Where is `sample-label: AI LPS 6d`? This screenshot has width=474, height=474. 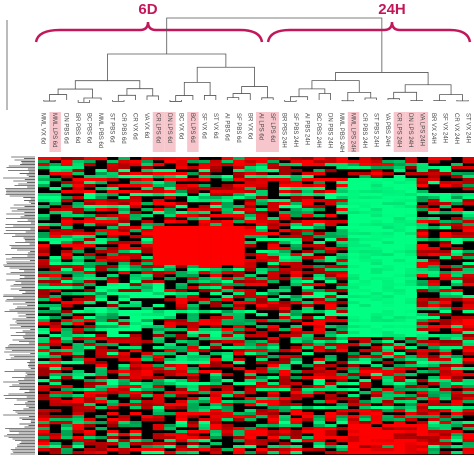
sample-label: AI LPS 6d is located at coordinates (261, 126).